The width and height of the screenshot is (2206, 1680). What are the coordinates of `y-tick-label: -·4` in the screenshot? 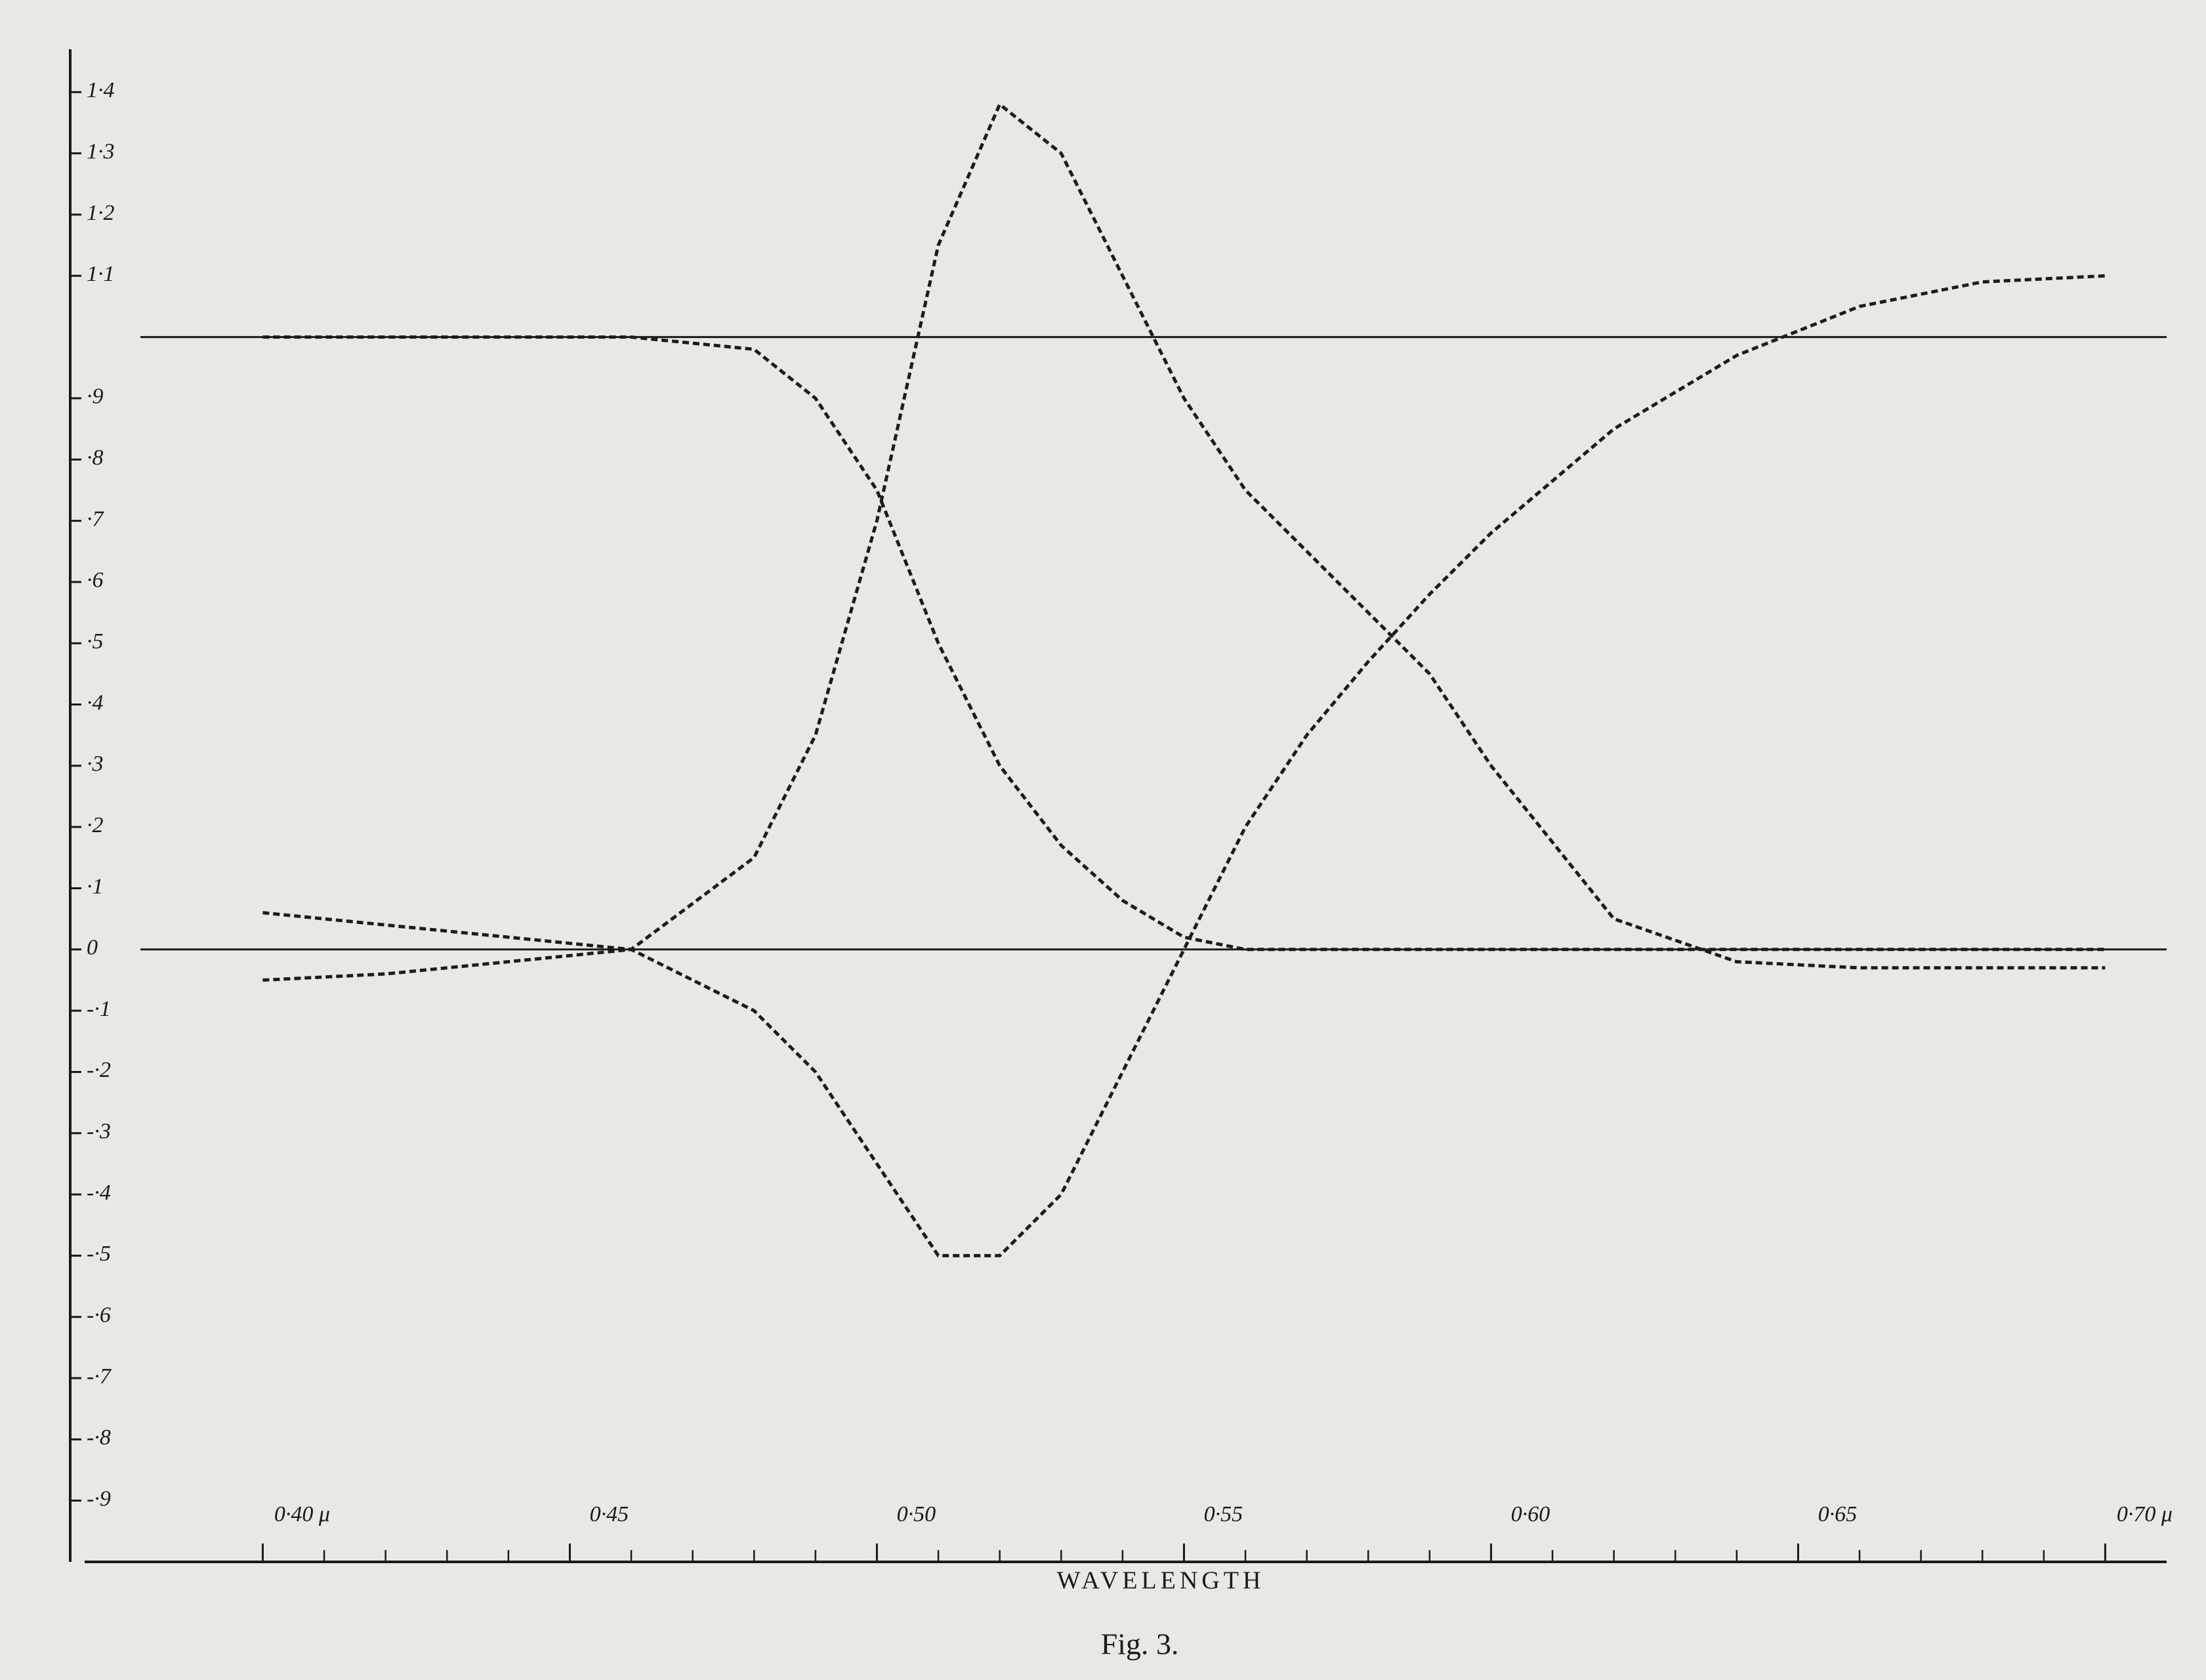 It's located at (99, 1193).